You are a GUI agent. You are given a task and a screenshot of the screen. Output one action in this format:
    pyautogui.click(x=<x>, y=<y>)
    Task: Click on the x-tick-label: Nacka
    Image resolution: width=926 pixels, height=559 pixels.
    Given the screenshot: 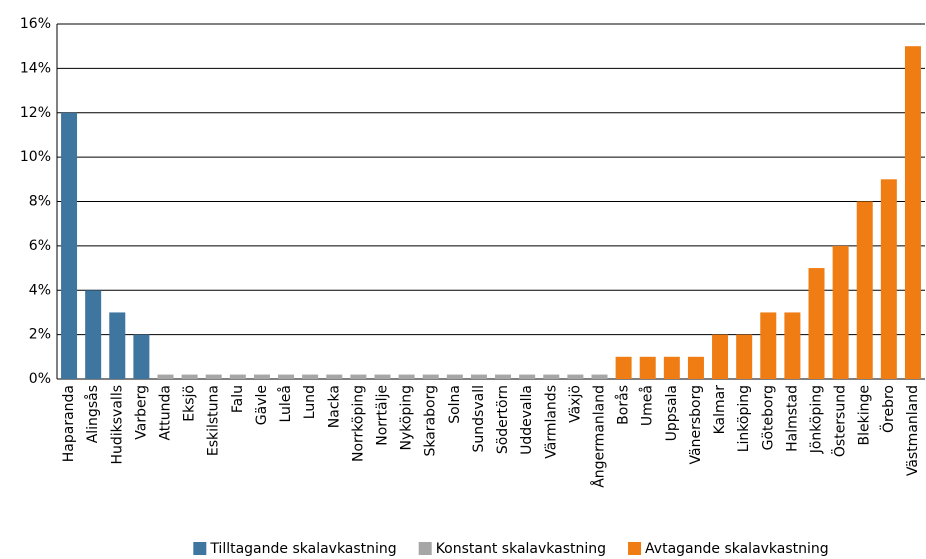 What is the action you would take?
    pyautogui.click(x=334, y=406)
    